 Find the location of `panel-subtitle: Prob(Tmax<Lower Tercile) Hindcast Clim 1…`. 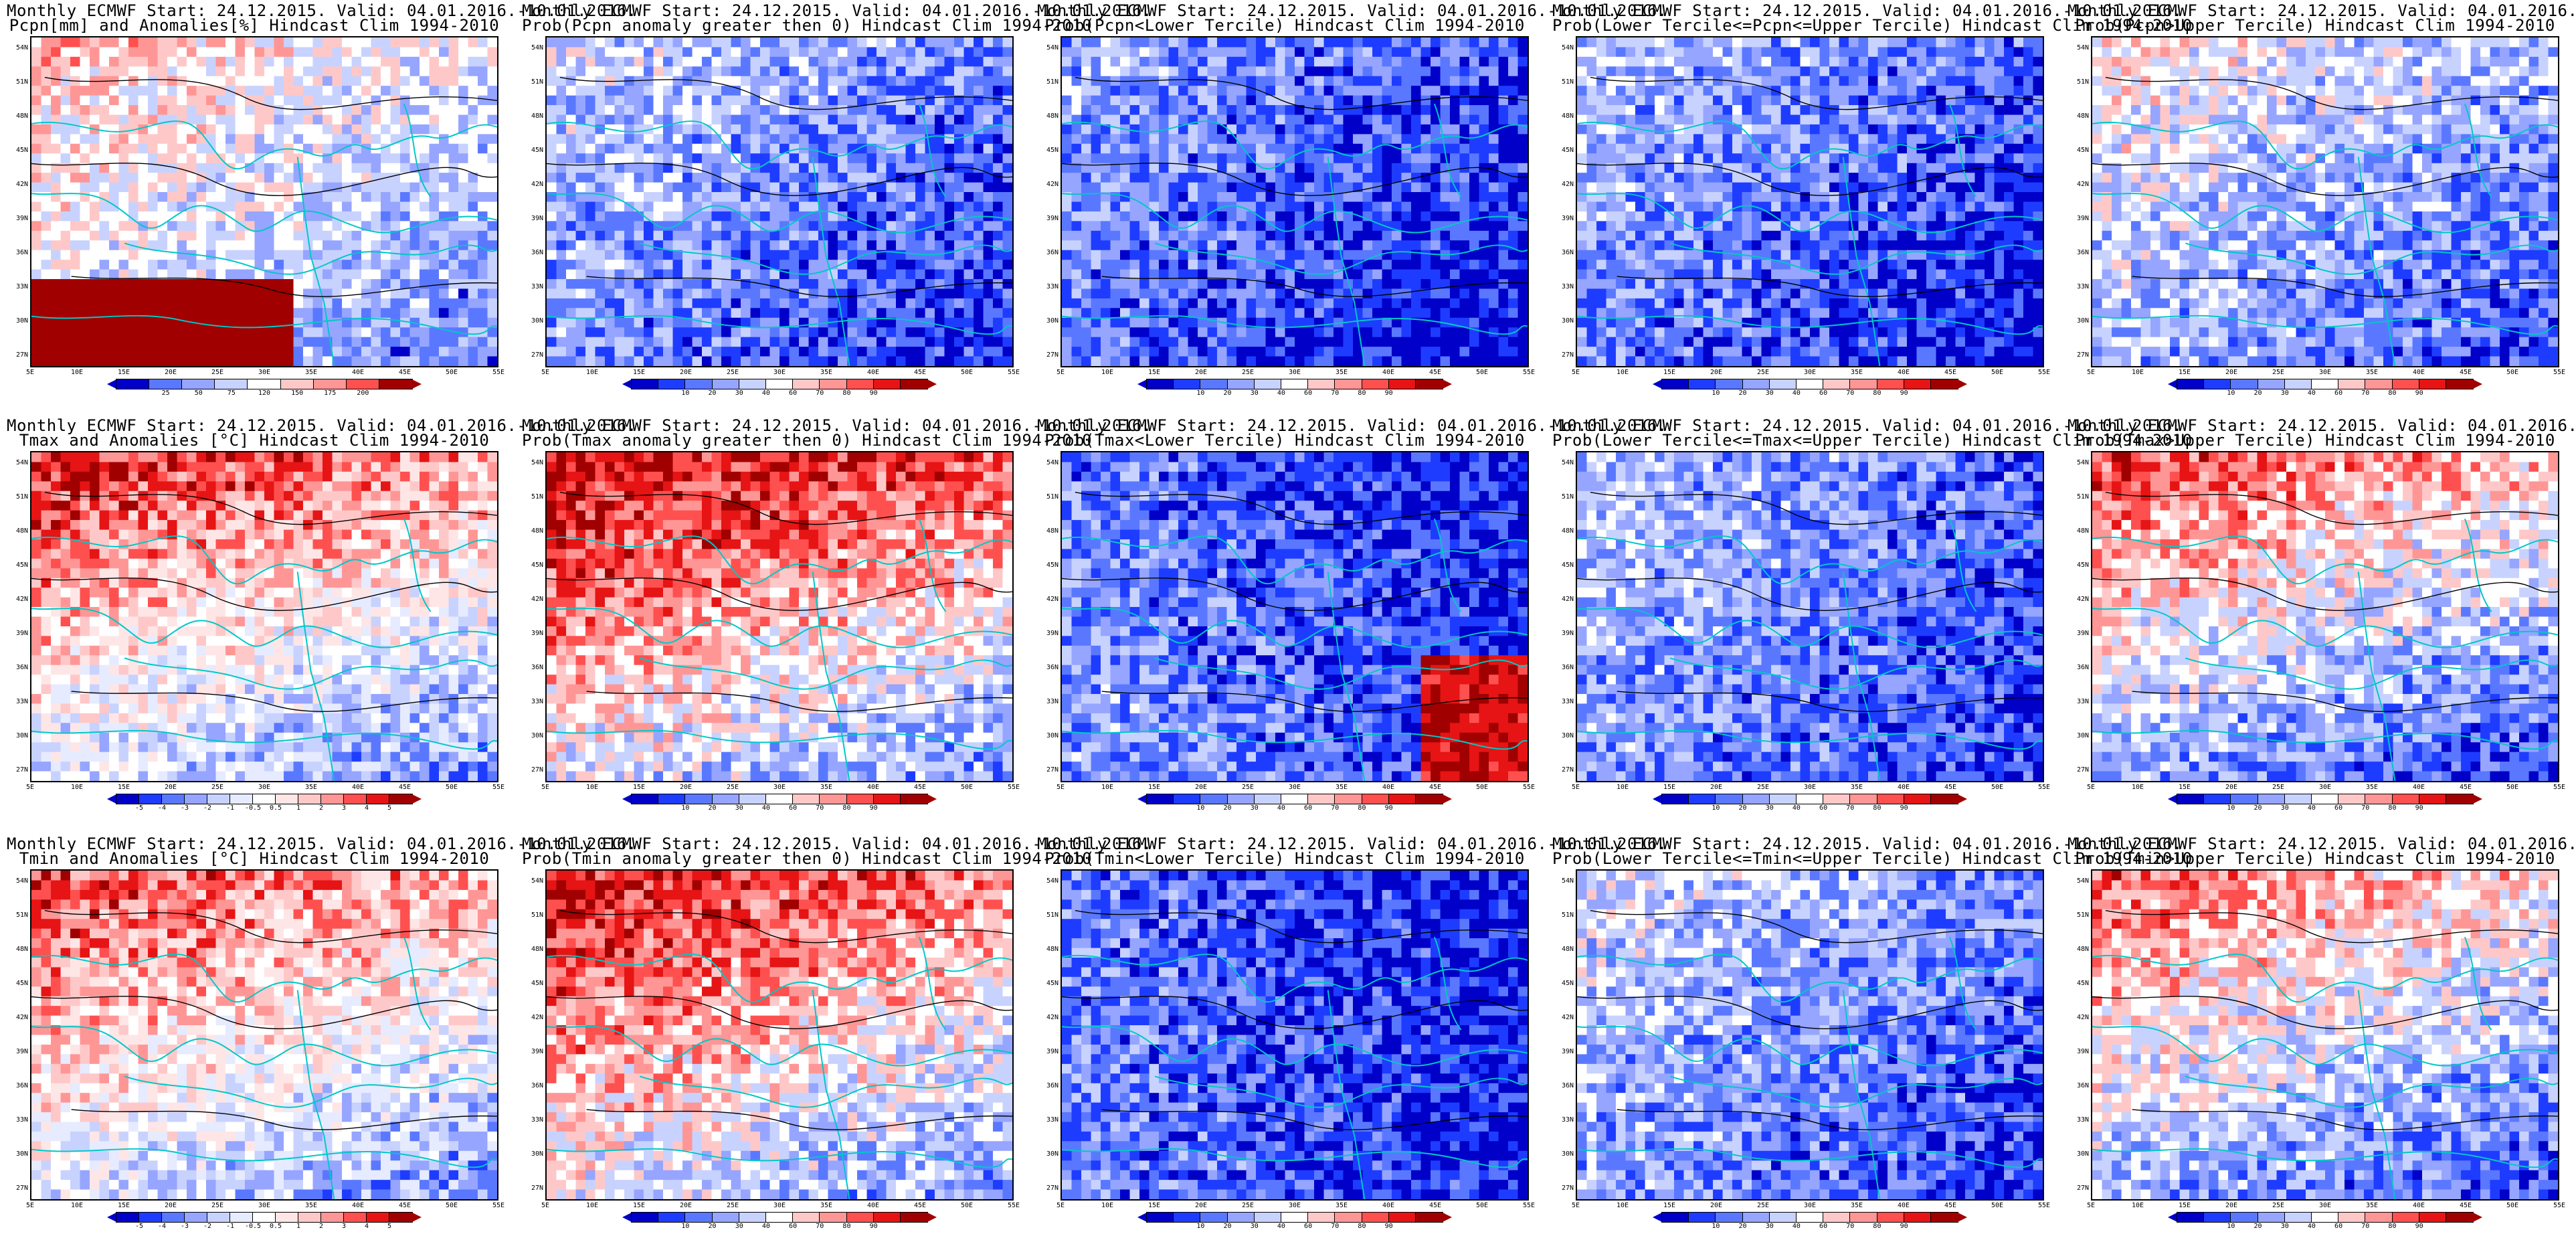

panel-subtitle: Prob(Tmax<Lower Tercile) Hindcast Clim 1… is located at coordinates (1284, 440).